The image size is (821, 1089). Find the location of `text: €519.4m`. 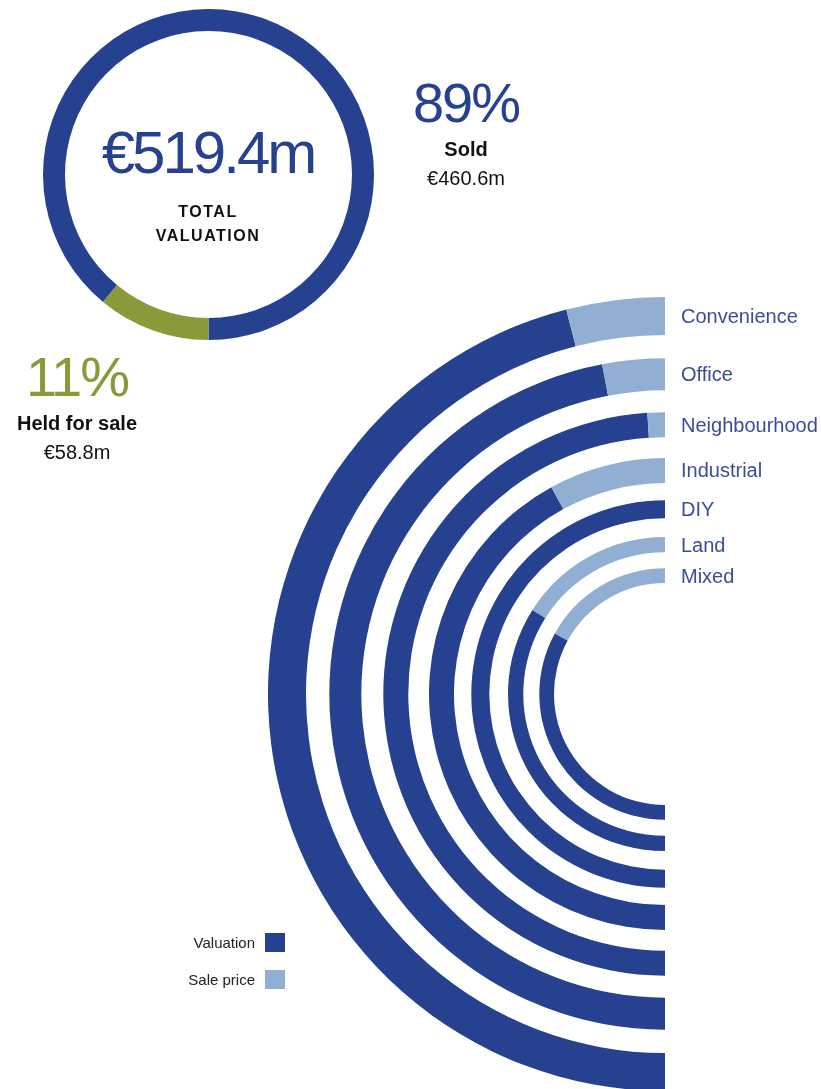

text: €519.4m is located at coordinates (208, 152).